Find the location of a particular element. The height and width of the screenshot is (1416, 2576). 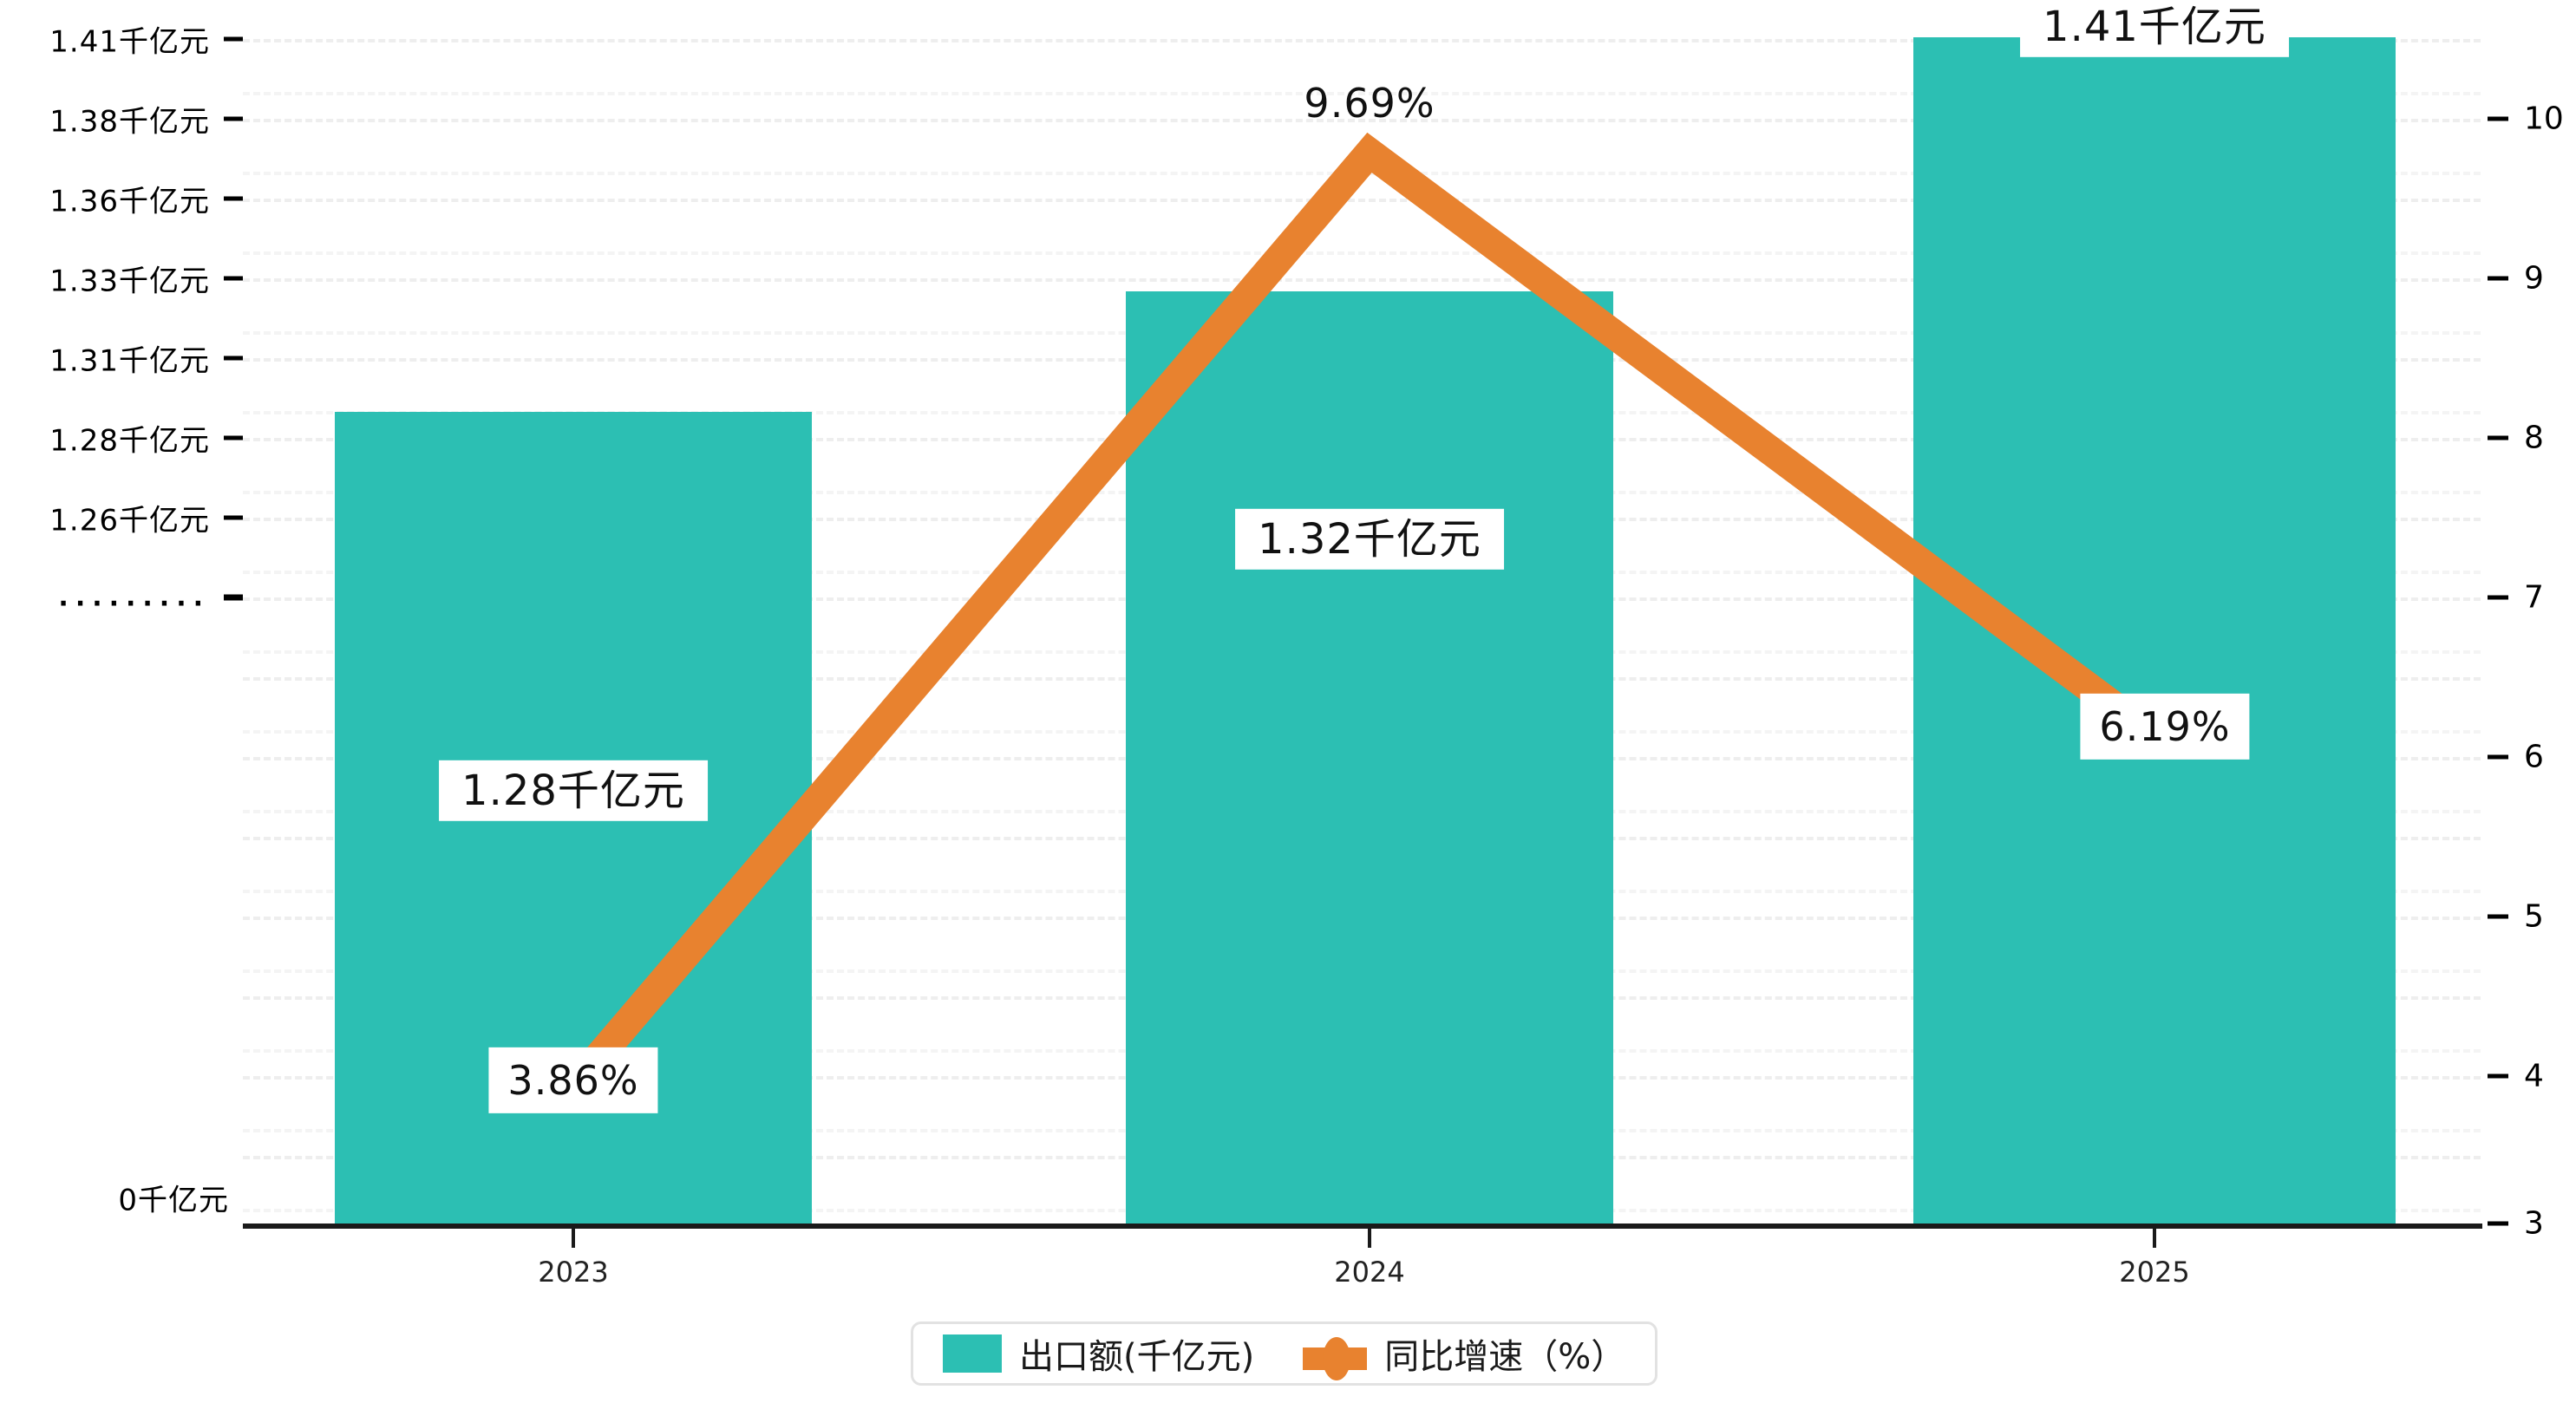

y-axis-left-tick-3: 1.33千亿元 is located at coordinates (146, 279).